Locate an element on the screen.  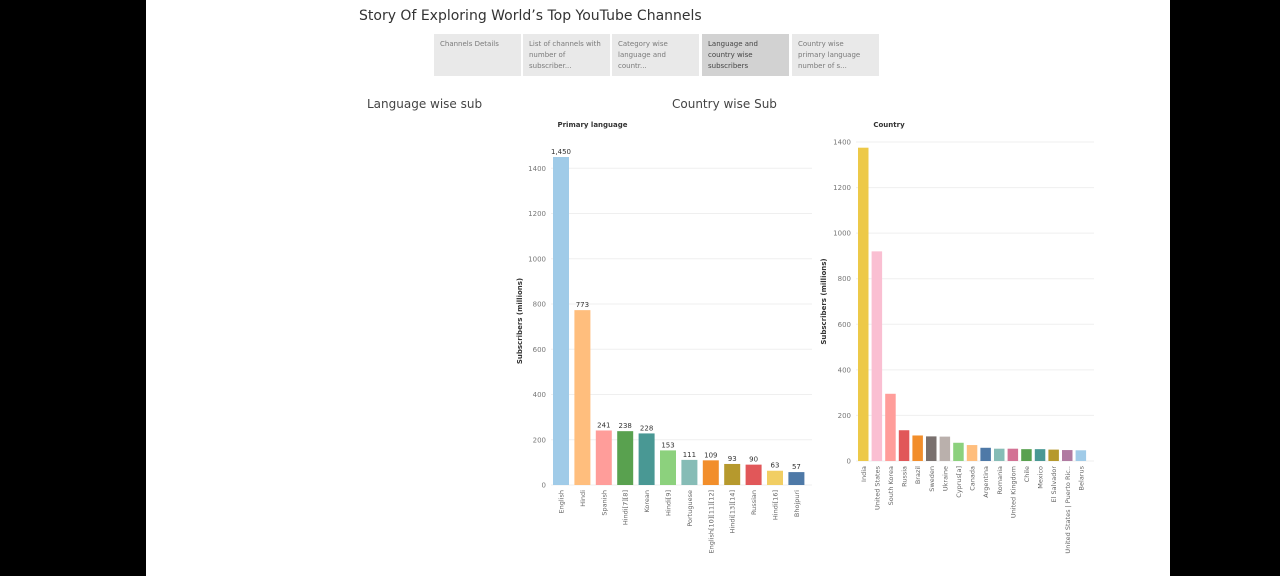
bar-india is located at coordinates (863, 304).